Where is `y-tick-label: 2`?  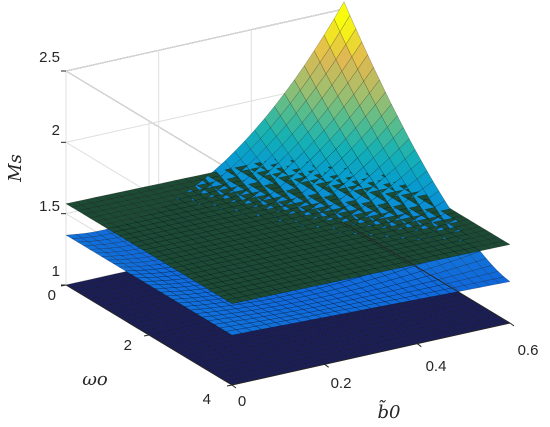 y-tick-label: 2 is located at coordinates (128, 345).